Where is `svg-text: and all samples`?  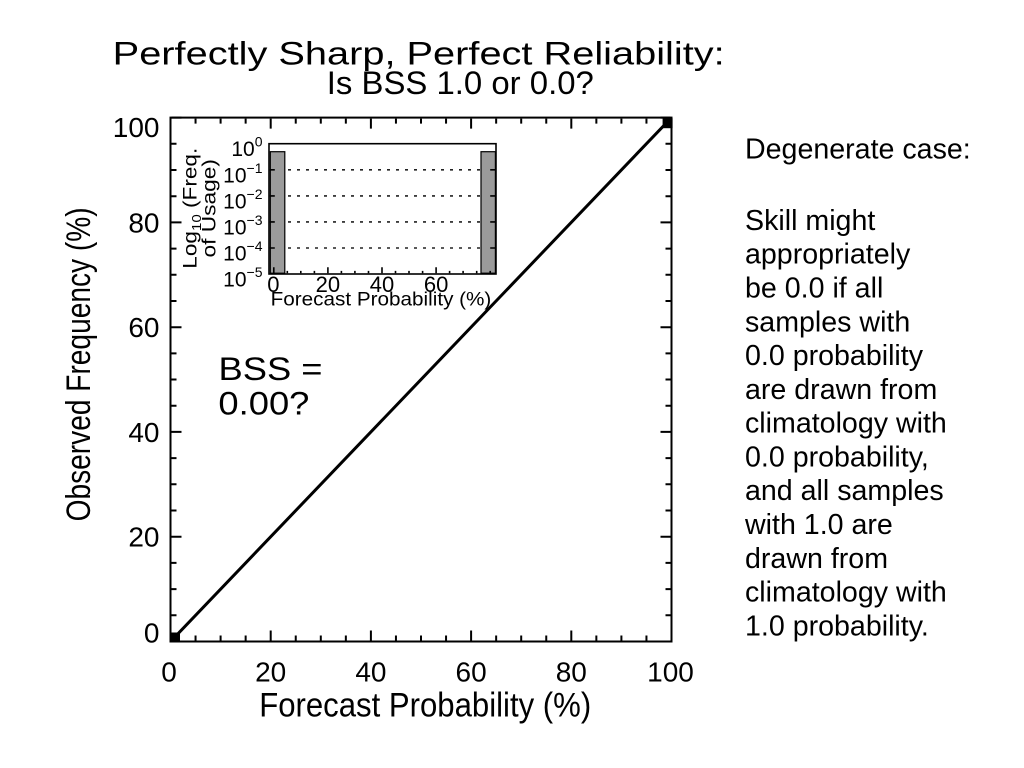 svg-text: and all samples is located at coordinates (844, 491).